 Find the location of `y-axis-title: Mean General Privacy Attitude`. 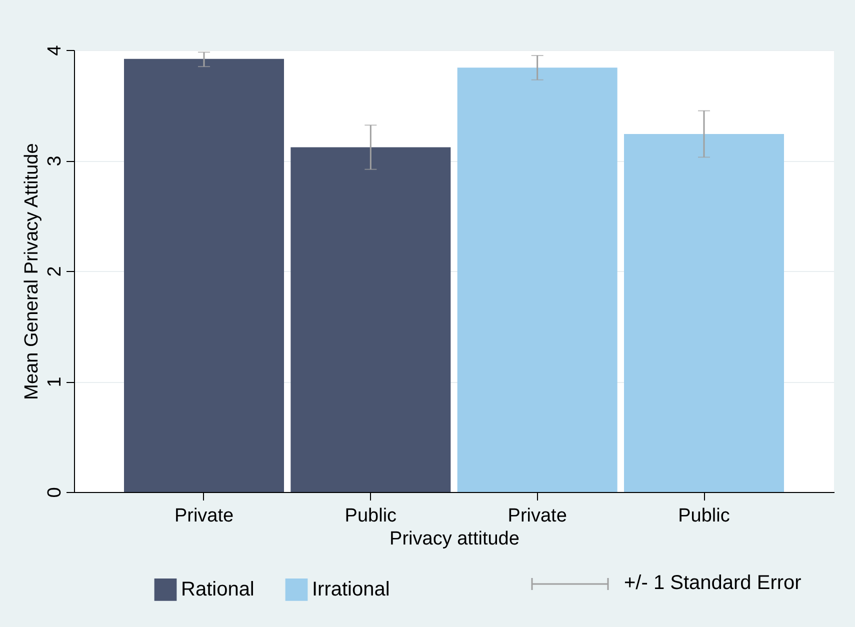

y-axis-title: Mean General Privacy Attitude is located at coordinates (32, 271).